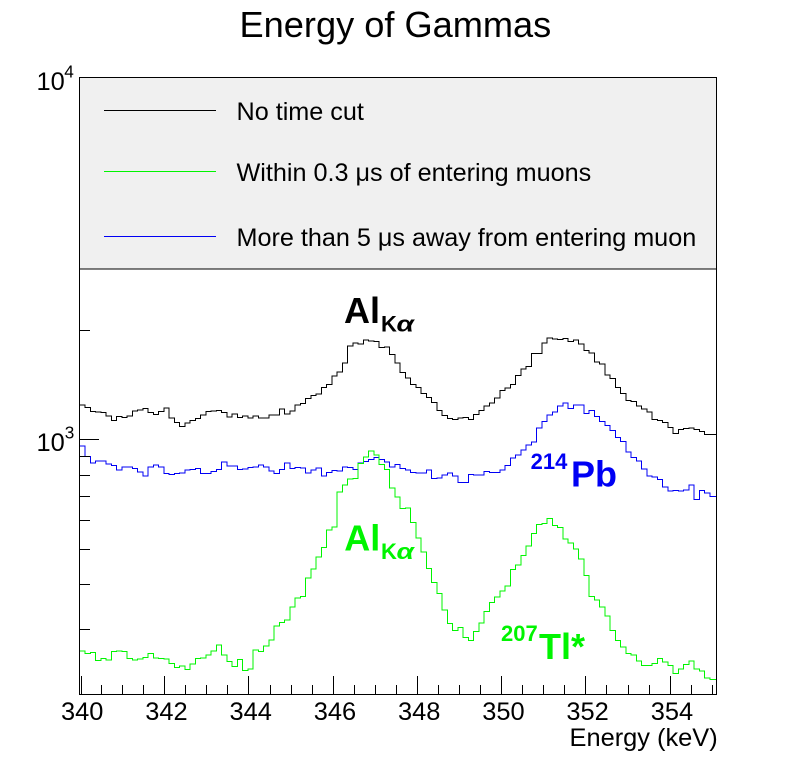  Describe the element at coordinates (467, 238) in the screenshot. I see `svg-text:More than 5 μs away from enter: More than 5 μs away from entering muon` at that location.